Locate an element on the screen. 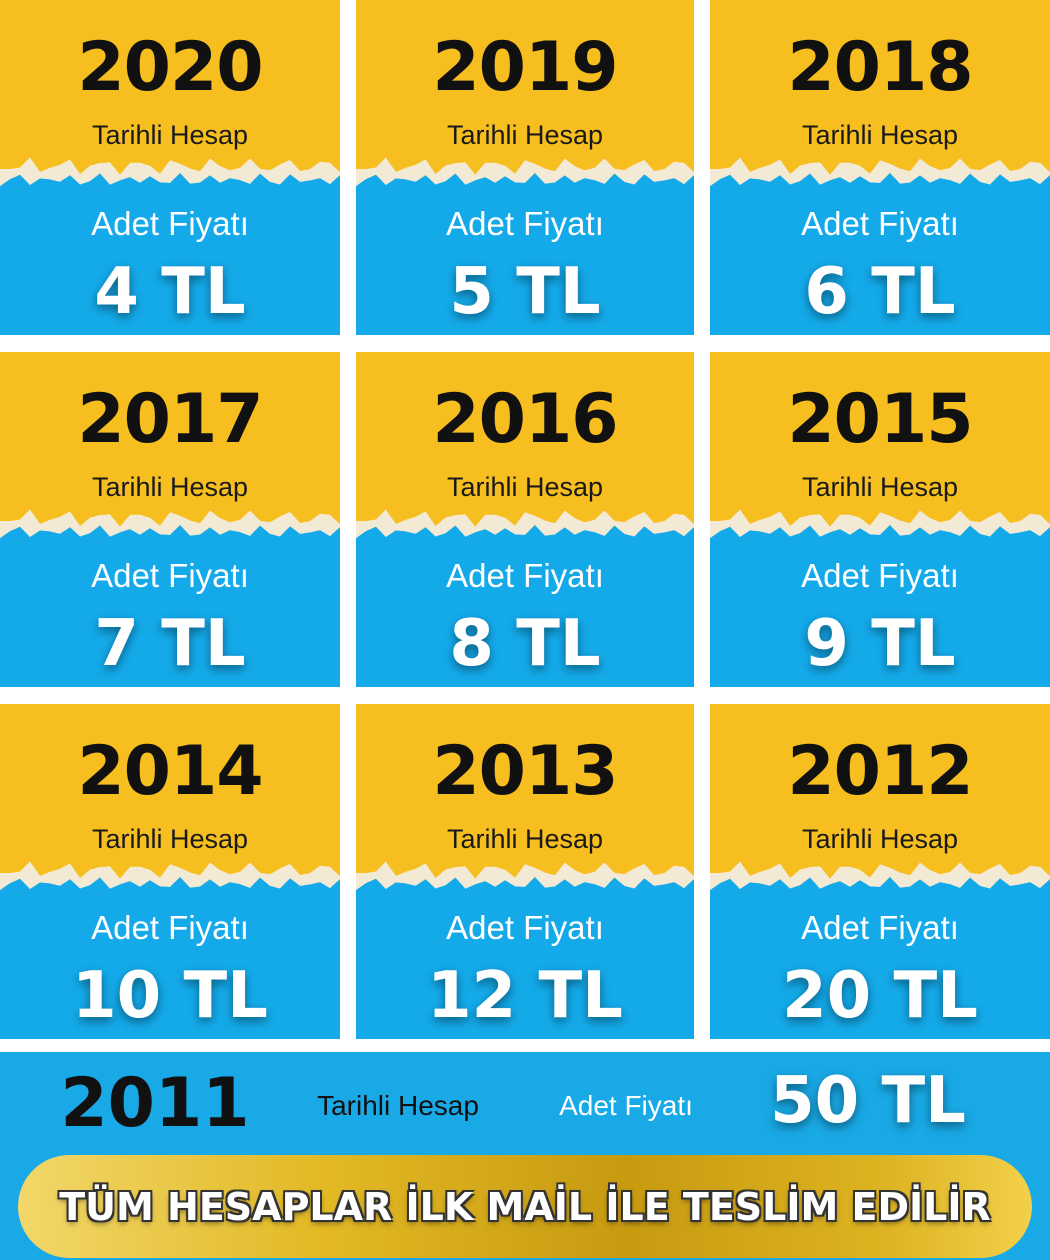 Image resolution: width=1050 pixels, height=1260 pixels. banner: TÜM HESAPLAR İLK MAİL İLE TESLİM EDİLİR is located at coordinates (525, 1206).